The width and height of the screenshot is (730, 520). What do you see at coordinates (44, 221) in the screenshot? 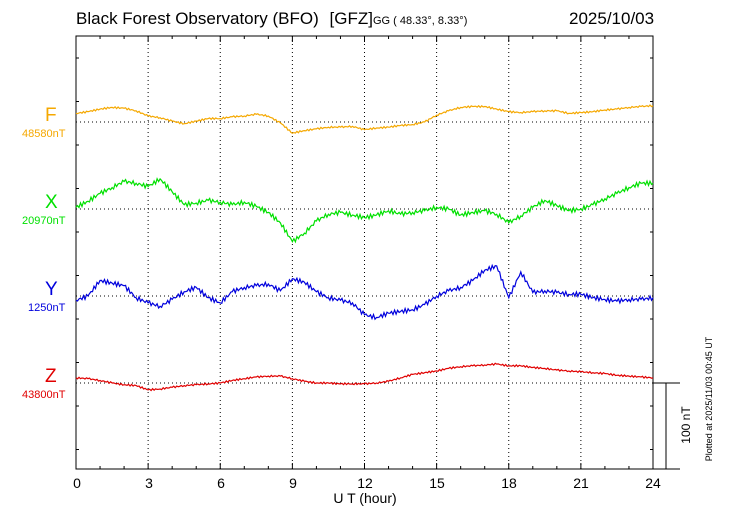
I see `baseline-label-x: 20970nT` at bounding box center [44, 221].